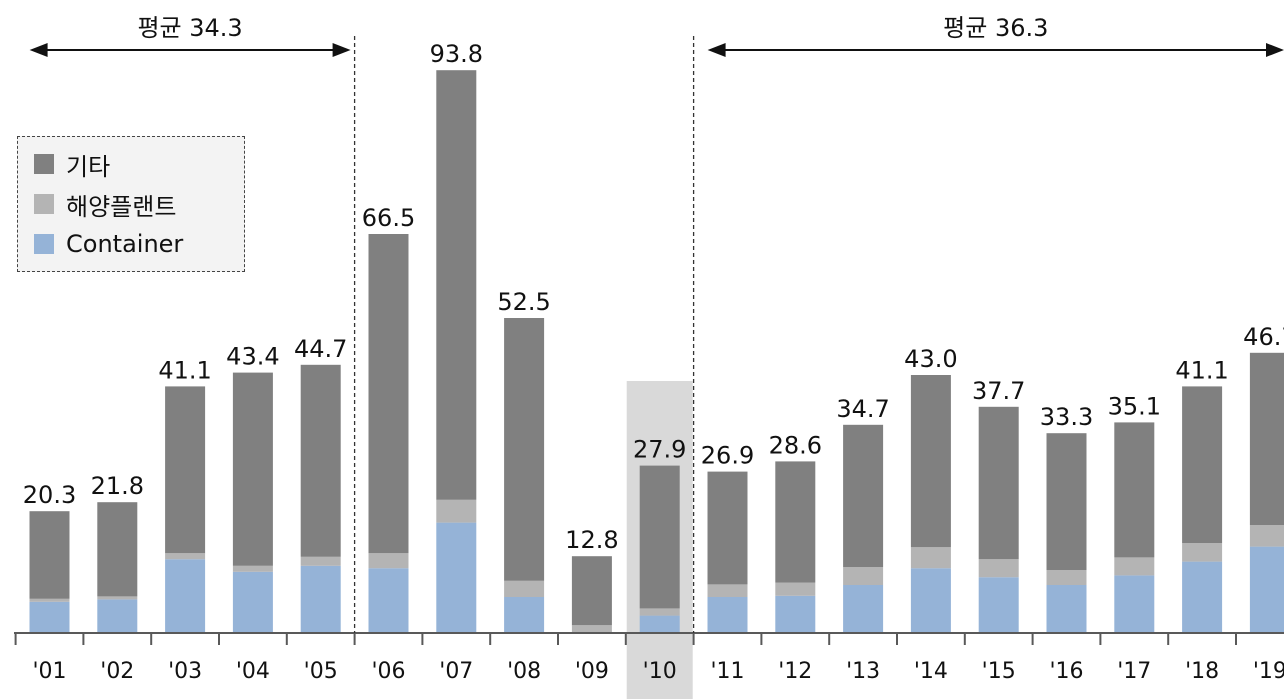 The height and width of the screenshot is (699, 1284). What do you see at coordinates (727, 456) in the screenshot?
I see `total-label: 26.9` at bounding box center [727, 456].